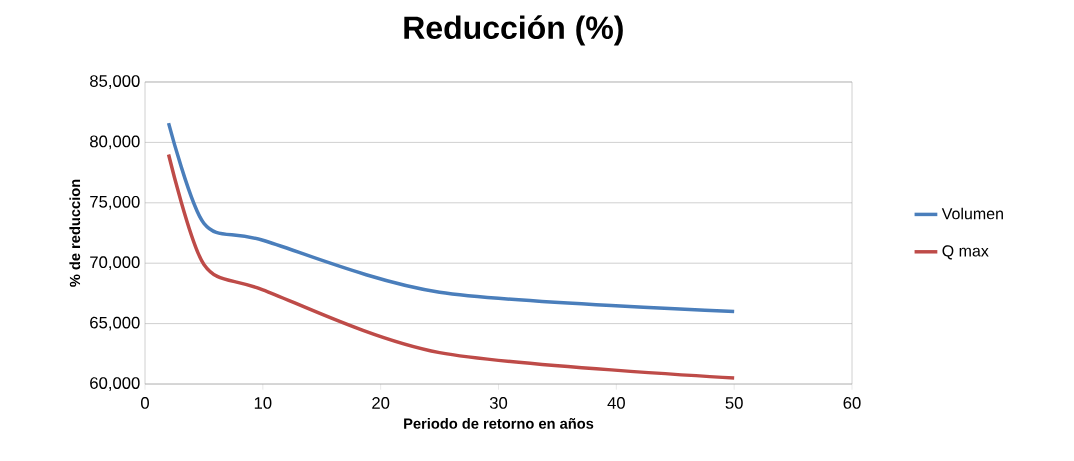 Image resolution: width=1074 pixels, height=461 pixels. Describe the element at coordinates (852, 403) in the screenshot. I see `x-tick-label: 60` at that location.